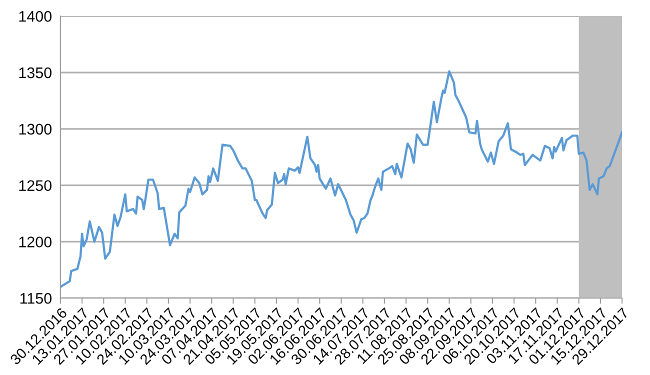 The width and height of the screenshot is (650, 375). I want to click on y-tick-label: 1350, so click(35, 72).